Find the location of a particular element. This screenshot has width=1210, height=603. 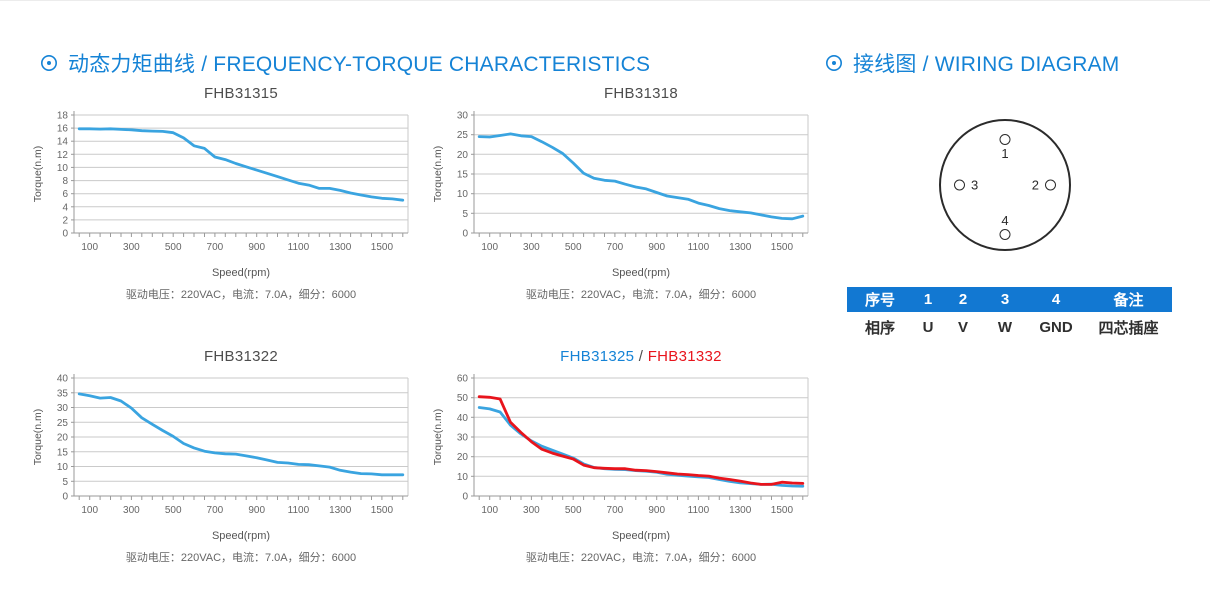

table-cell: U is located at coordinates (928, 327).